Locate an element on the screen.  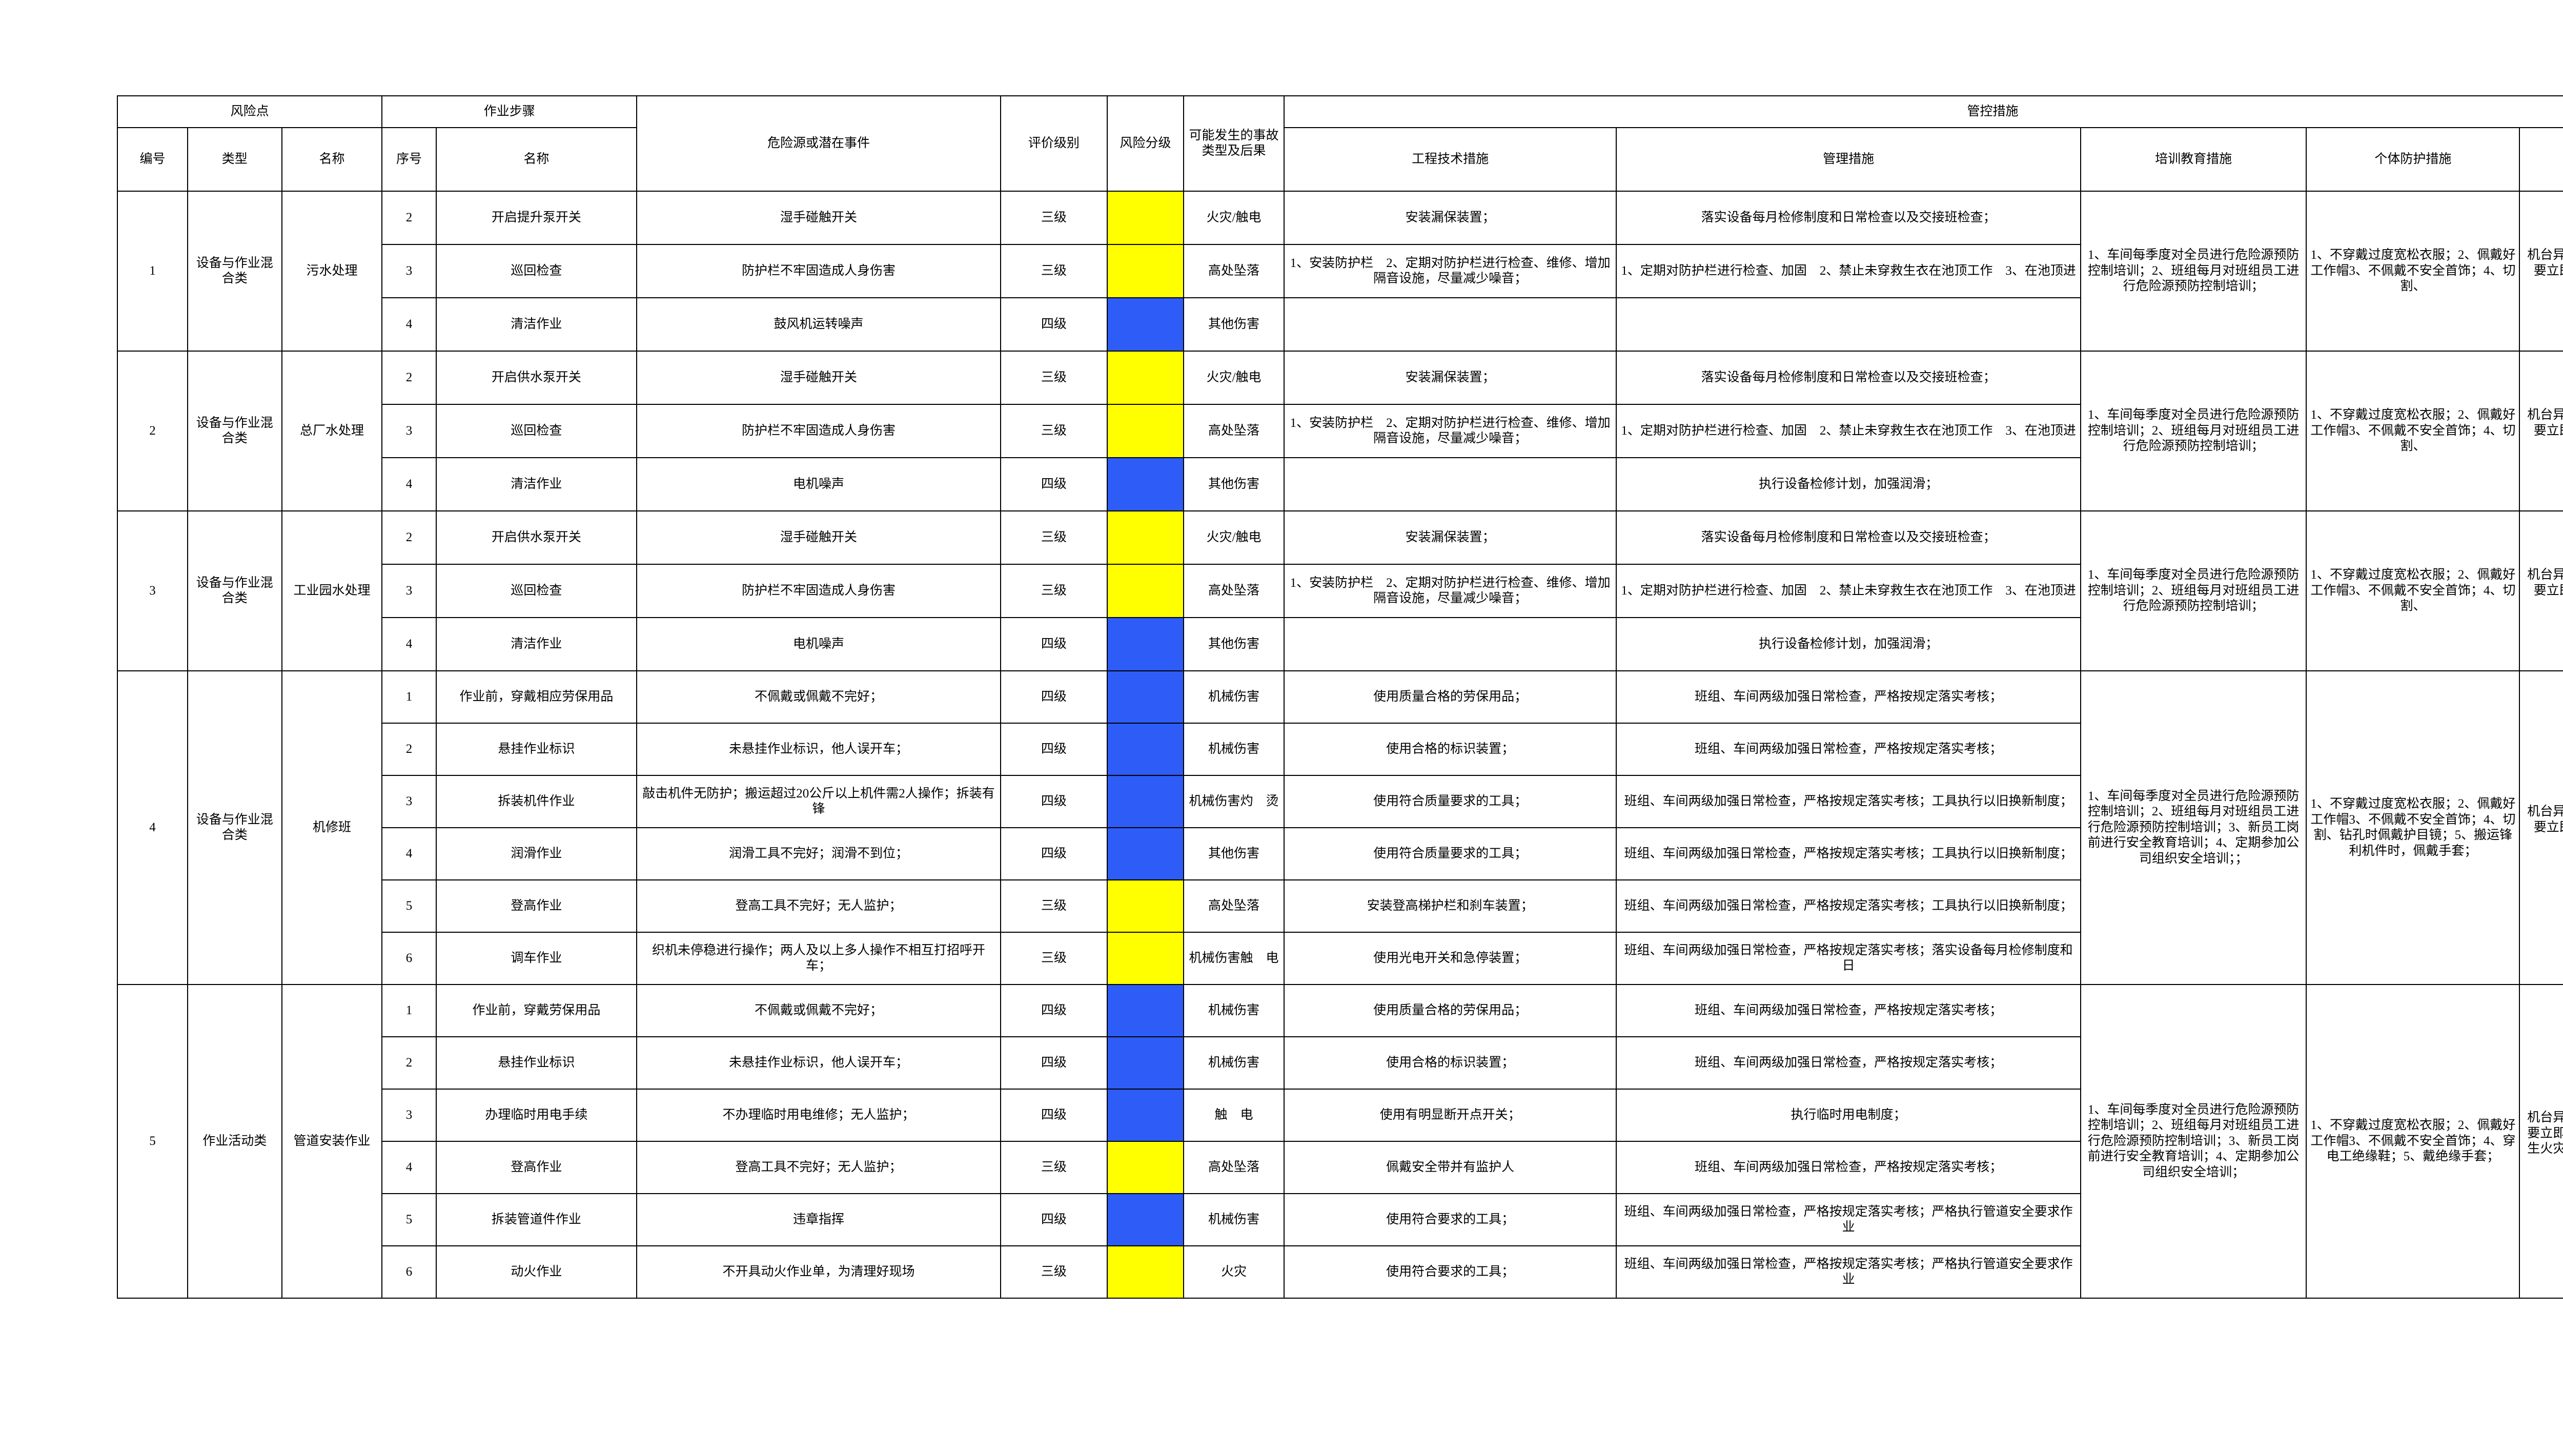
cell-engineering-measure: 使用符合要求的工具； is located at coordinates (1450, 1272).